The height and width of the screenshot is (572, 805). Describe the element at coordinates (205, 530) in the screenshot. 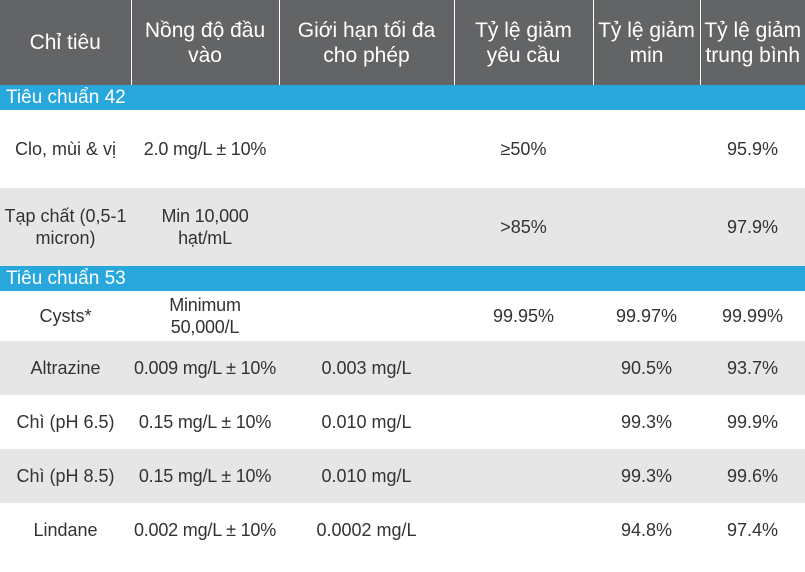

I see `cell-input: 0.002 mg/L ± 10%` at that location.